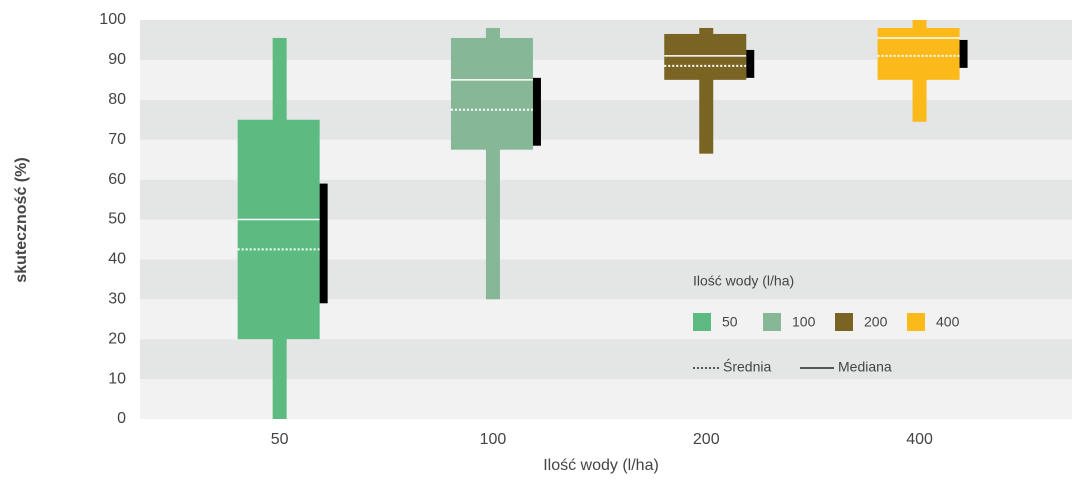  Describe the element at coordinates (493, 439) in the screenshot. I see `x-tick-label: 100` at that location.